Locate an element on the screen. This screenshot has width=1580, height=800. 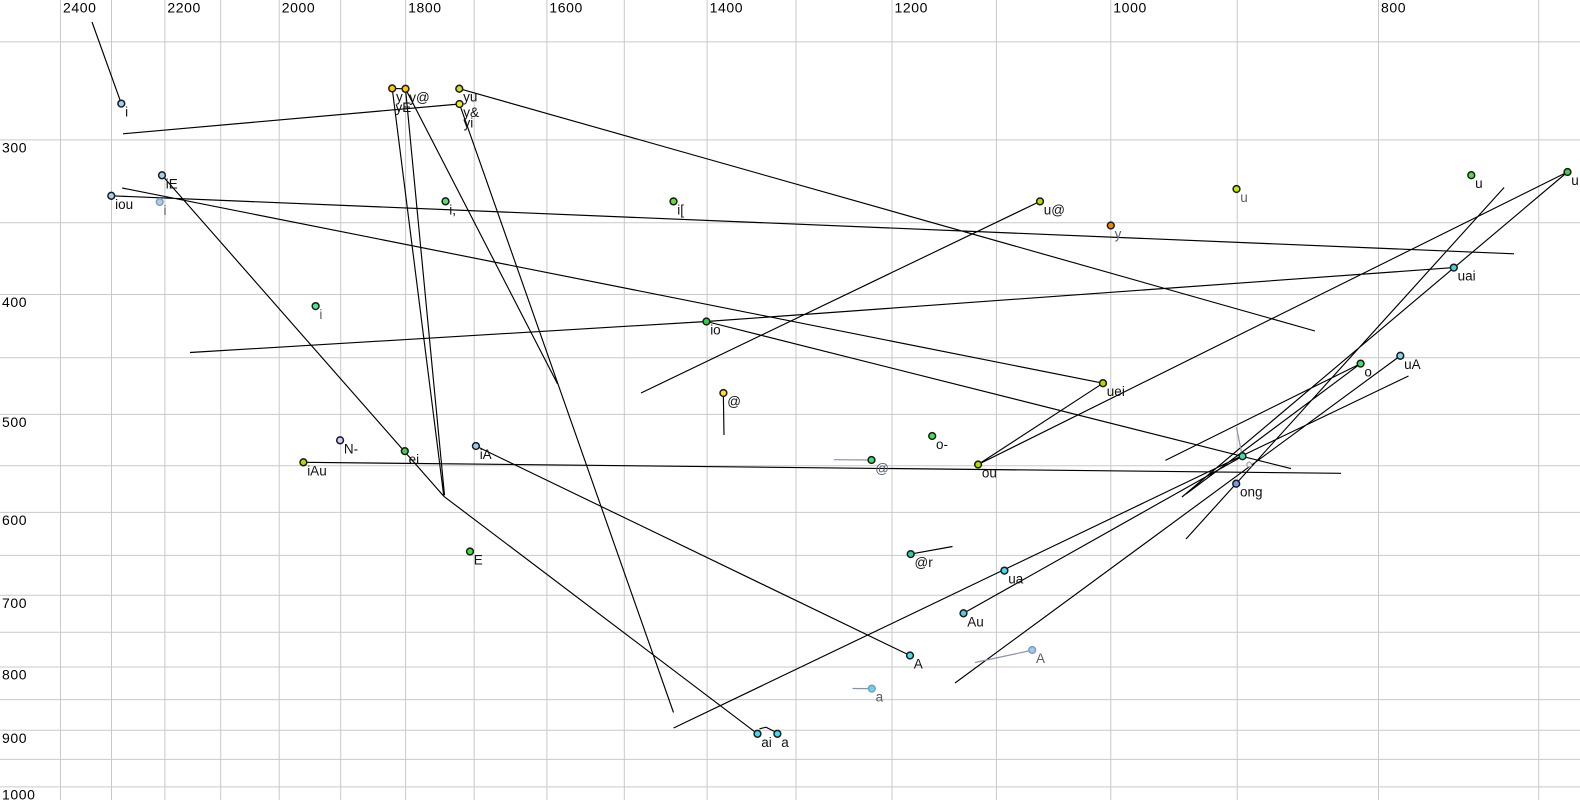
svg-text: 2400 is located at coordinates (80, 8).